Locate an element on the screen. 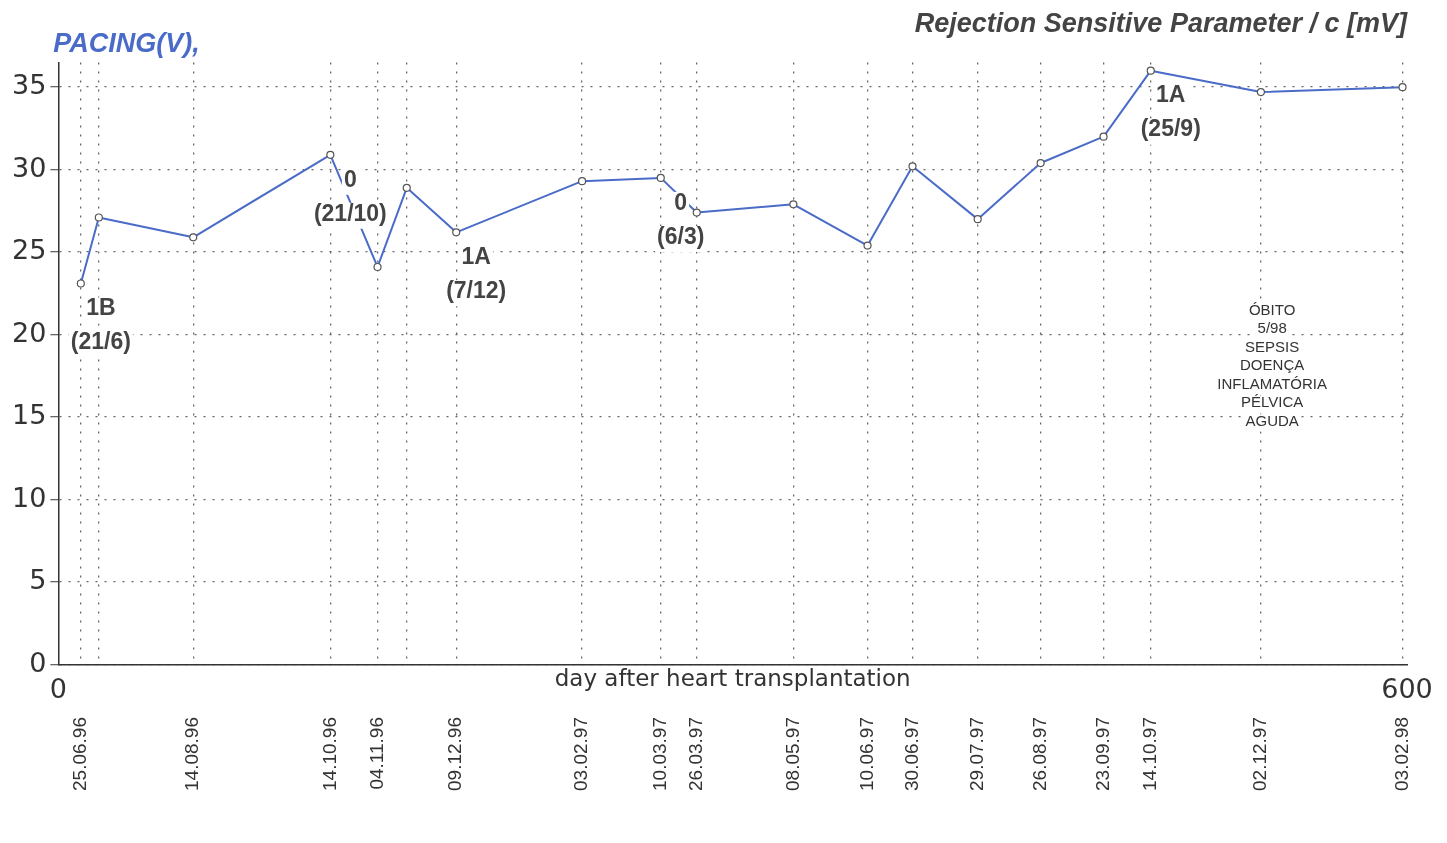  x2-tick-label: 29.07.97 is located at coordinates (976, 754).